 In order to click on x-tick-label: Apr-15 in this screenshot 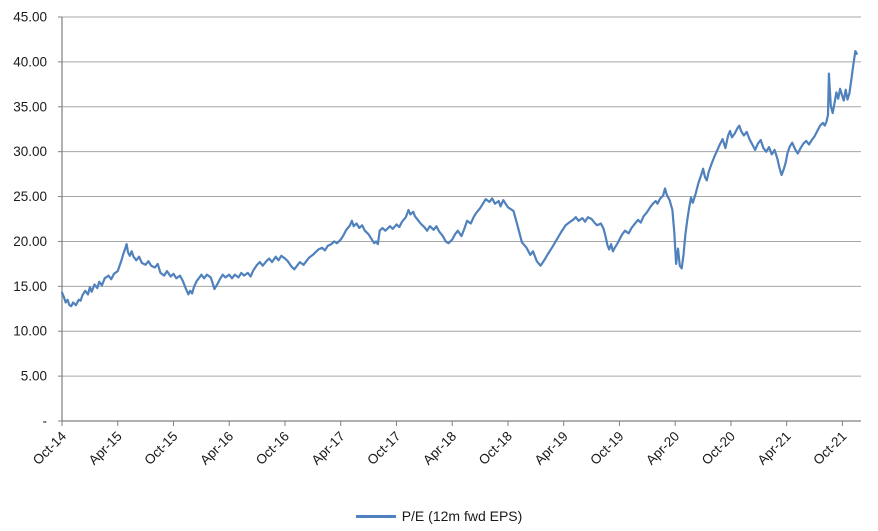, I will do `click(105, 448)`.